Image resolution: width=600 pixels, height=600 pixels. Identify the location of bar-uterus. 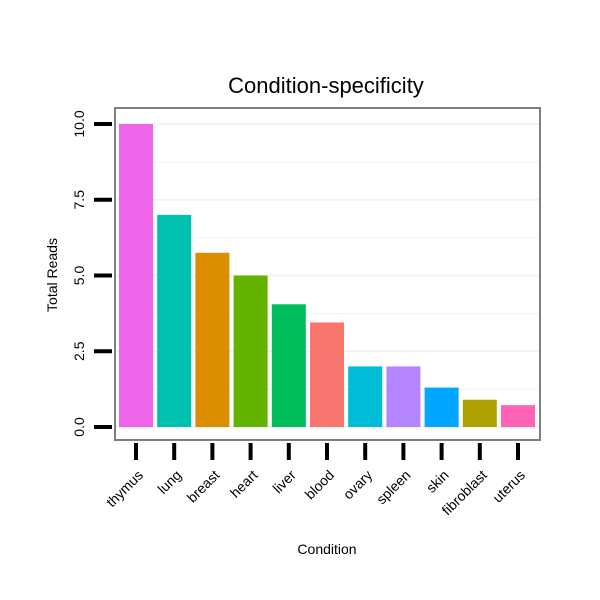
(518, 416).